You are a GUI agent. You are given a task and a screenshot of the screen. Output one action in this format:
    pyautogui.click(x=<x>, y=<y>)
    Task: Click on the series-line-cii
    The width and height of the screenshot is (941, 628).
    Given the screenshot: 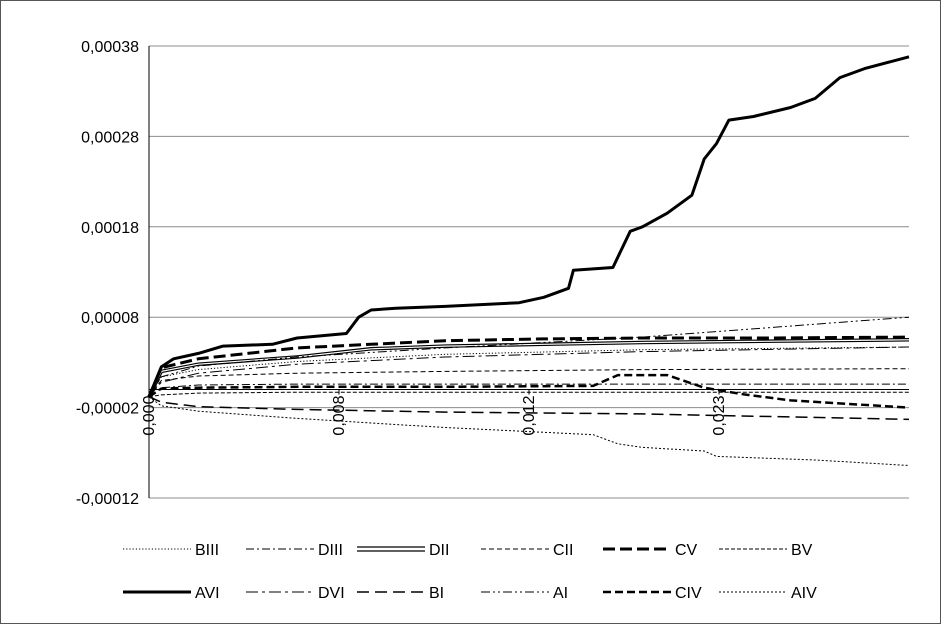 What is the action you would take?
    pyautogui.click(x=529, y=383)
    